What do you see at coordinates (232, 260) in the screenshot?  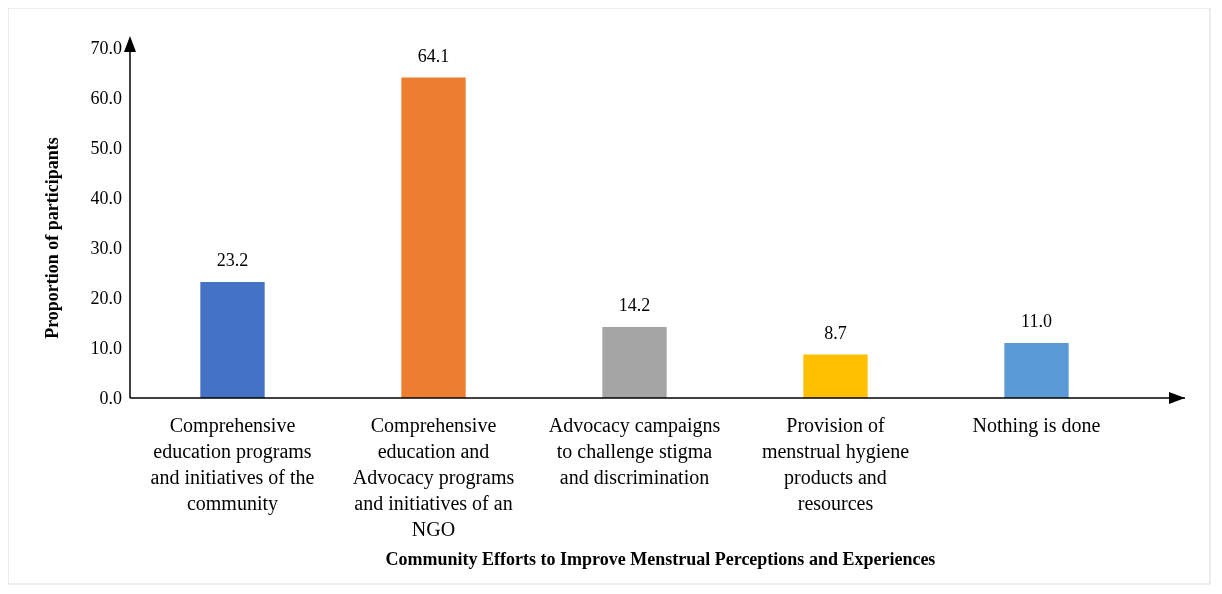 I see `data-label: 23.2` at bounding box center [232, 260].